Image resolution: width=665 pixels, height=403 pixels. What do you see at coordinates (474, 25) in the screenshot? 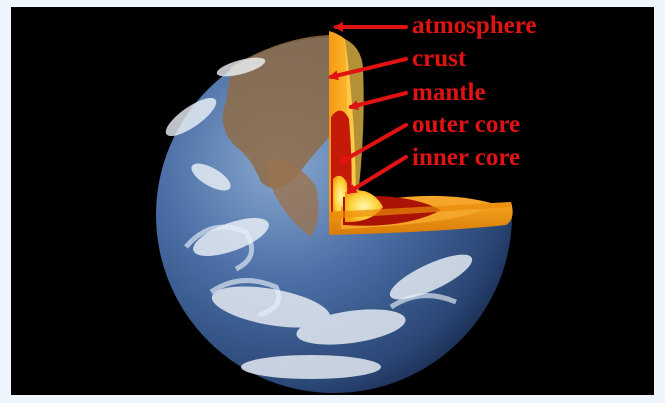
I see `label-atmosphere: atmosphere` at bounding box center [474, 25].